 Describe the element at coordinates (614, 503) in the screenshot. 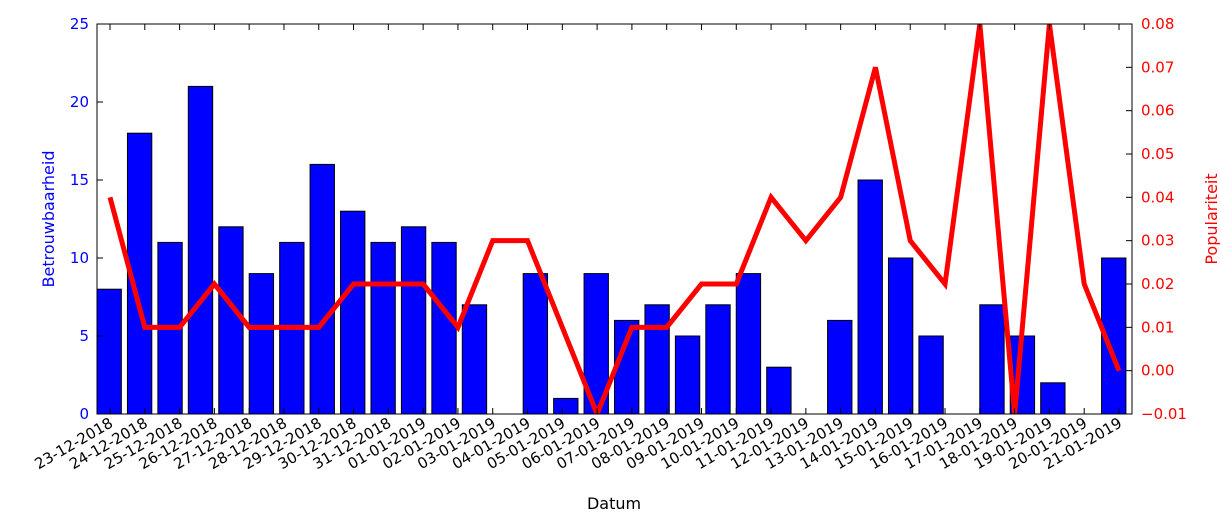

I see `x-axis-title: Datum` at that location.